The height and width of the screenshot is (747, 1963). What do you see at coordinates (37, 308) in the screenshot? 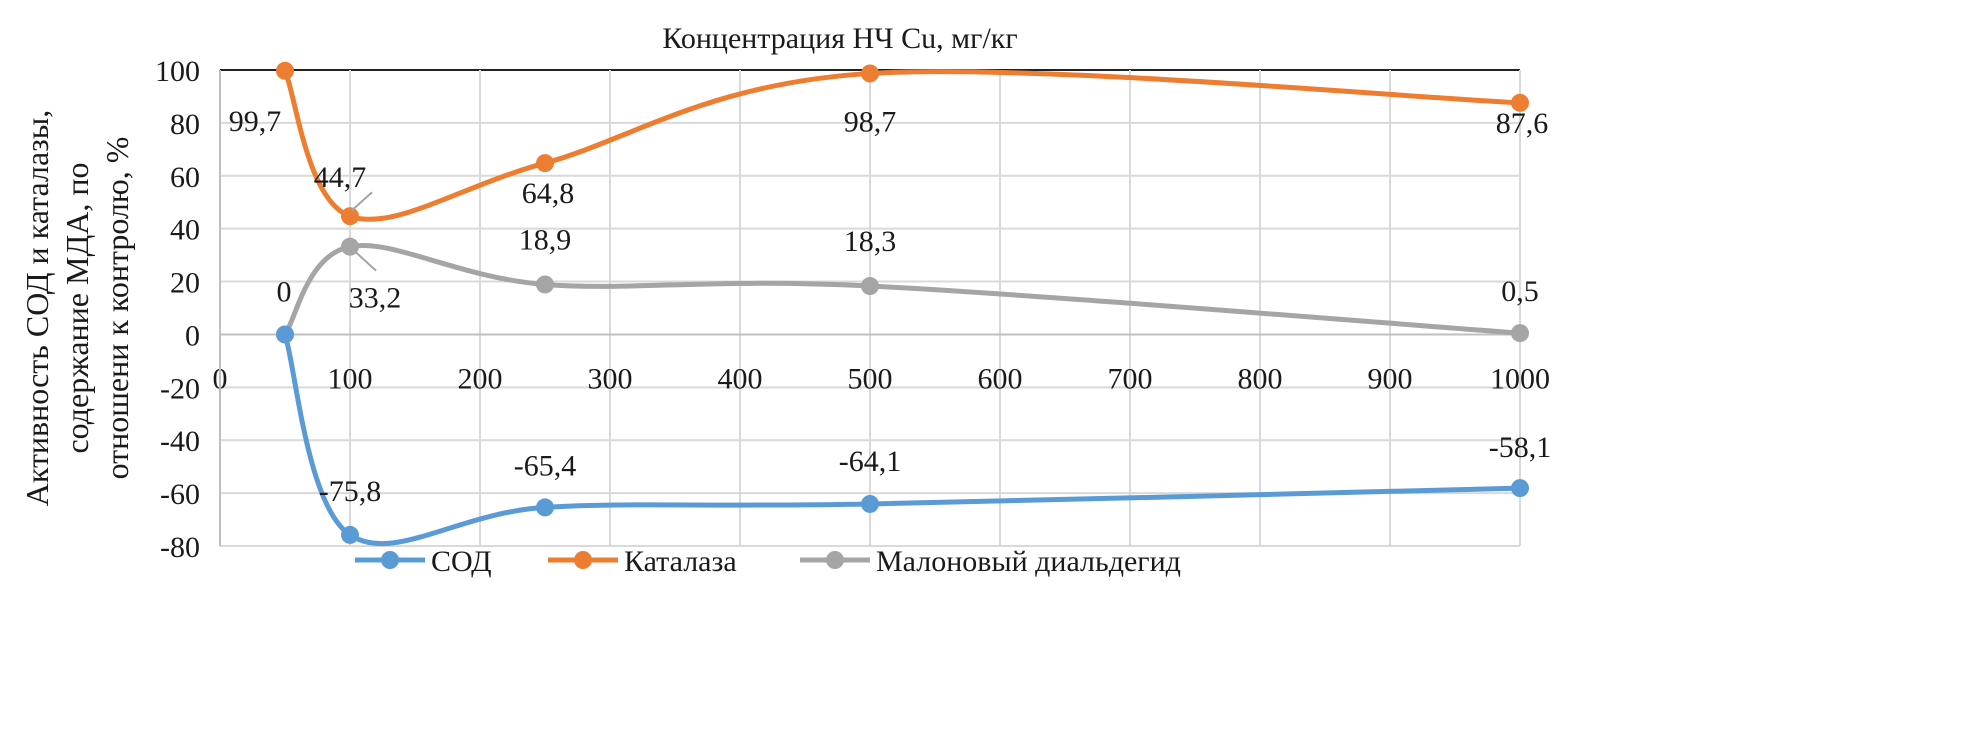
I see `y-axis-label-line-1: Активность СОД и каталазы,` at bounding box center [37, 308].